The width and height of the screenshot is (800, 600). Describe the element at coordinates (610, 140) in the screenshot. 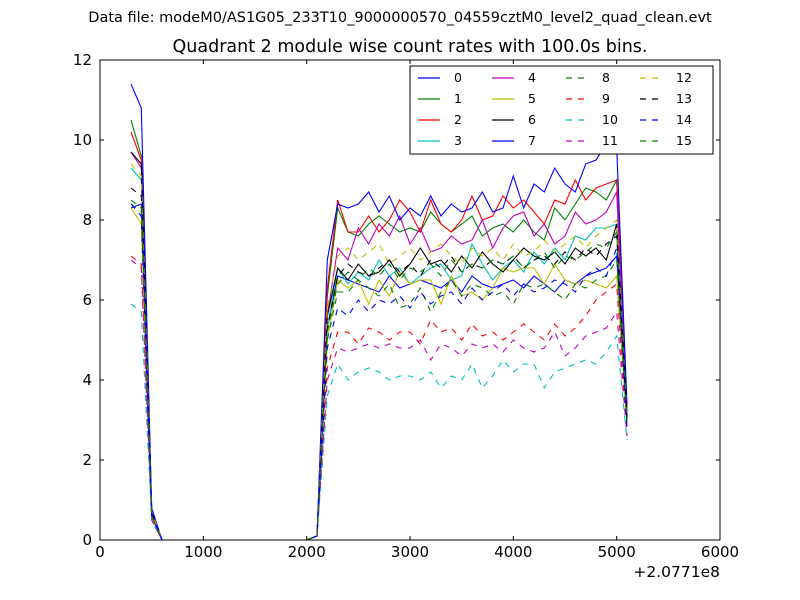

I see `legend-label-11: 11` at that location.